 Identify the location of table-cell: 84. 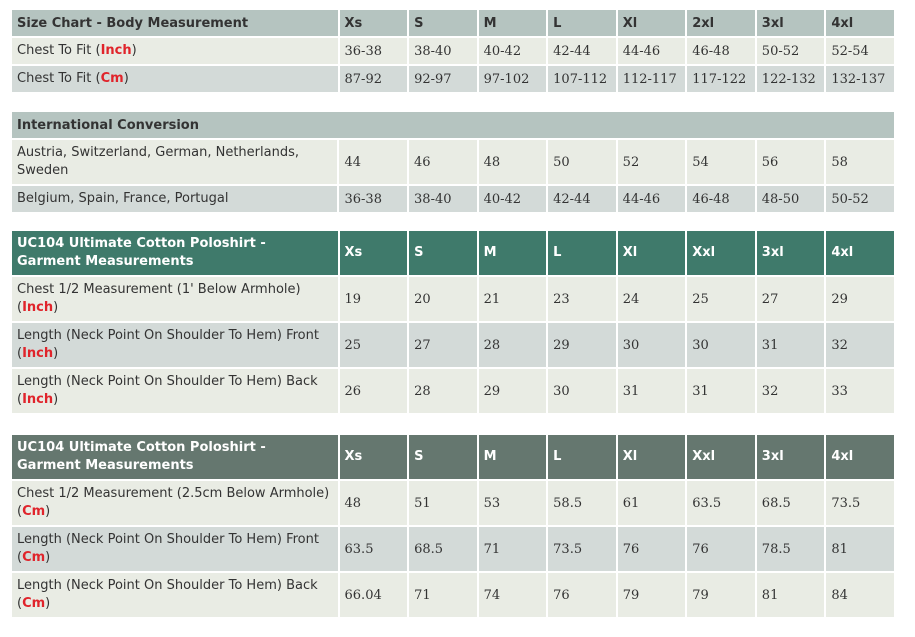
(860, 595).